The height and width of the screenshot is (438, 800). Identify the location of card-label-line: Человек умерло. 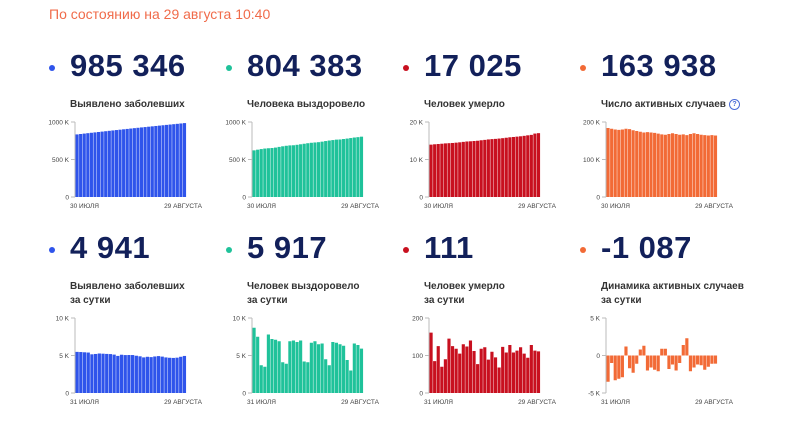
(464, 286).